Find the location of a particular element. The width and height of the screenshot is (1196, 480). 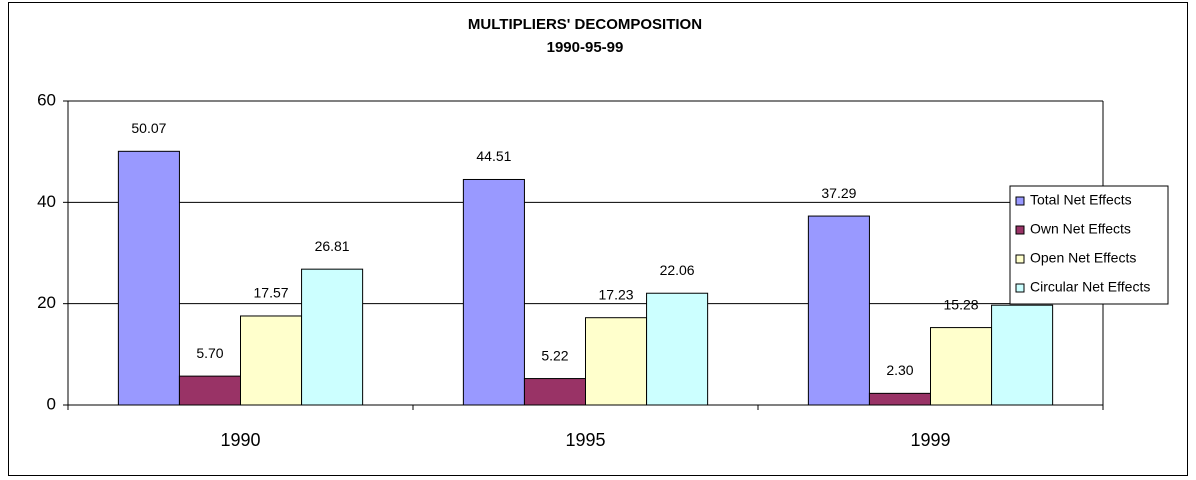

x-tick-label: 1990 is located at coordinates (240, 440).